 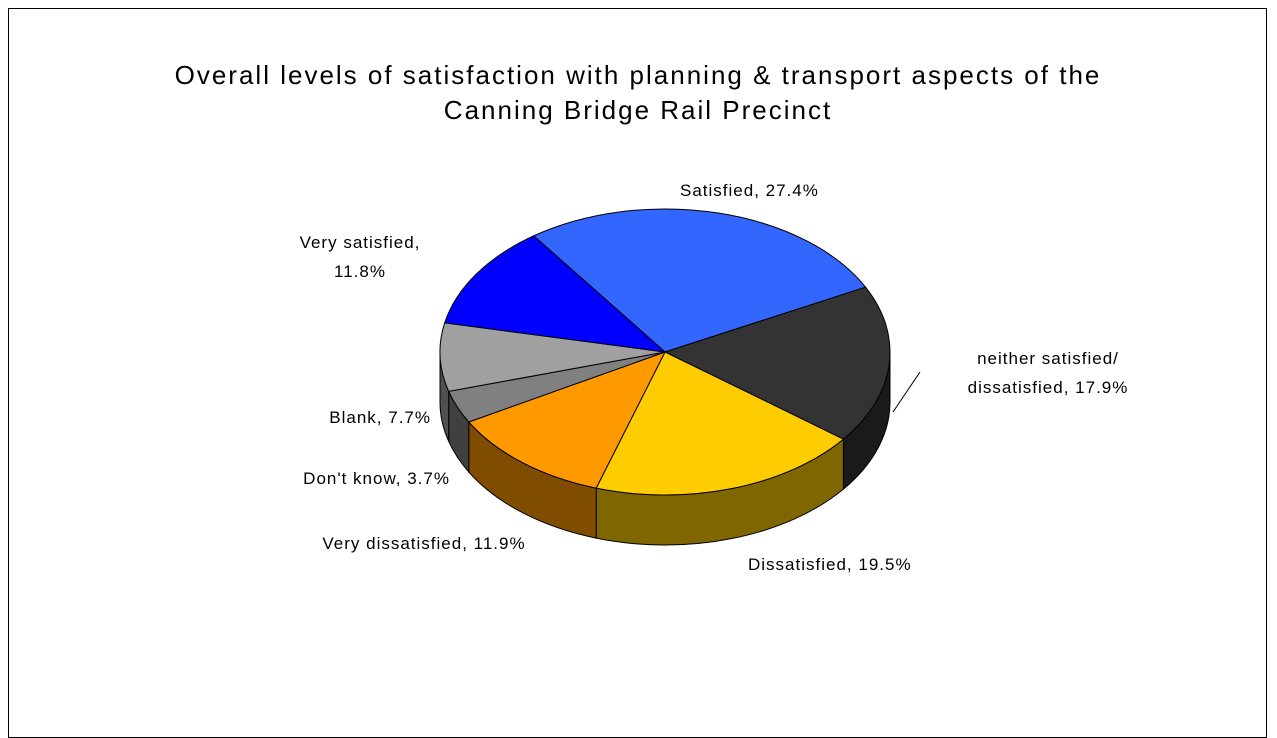 What do you see at coordinates (424, 543) in the screenshot?
I see `data-label: Very dissatisfied, 11.9%` at bounding box center [424, 543].